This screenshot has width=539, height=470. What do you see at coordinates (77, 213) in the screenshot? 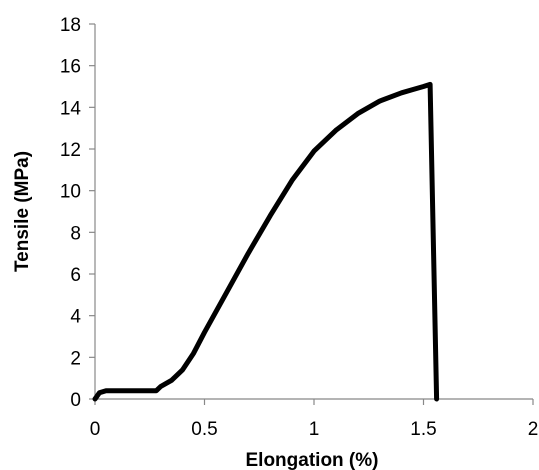
I see `y-ticks: 0 2 4 6 8 10 12 14 16 18` at bounding box center [77, 213].